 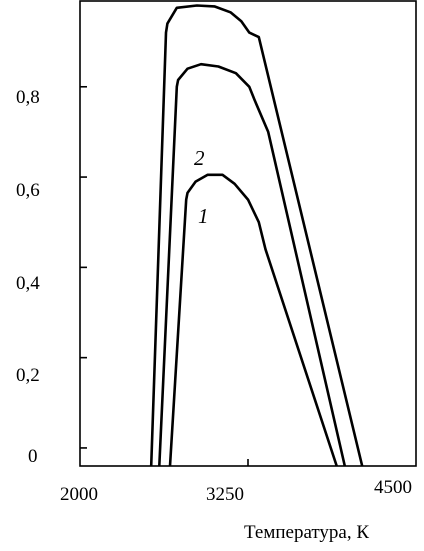 I want to click on y-tick-label-1: 0,2, so click(x=28, y=375).